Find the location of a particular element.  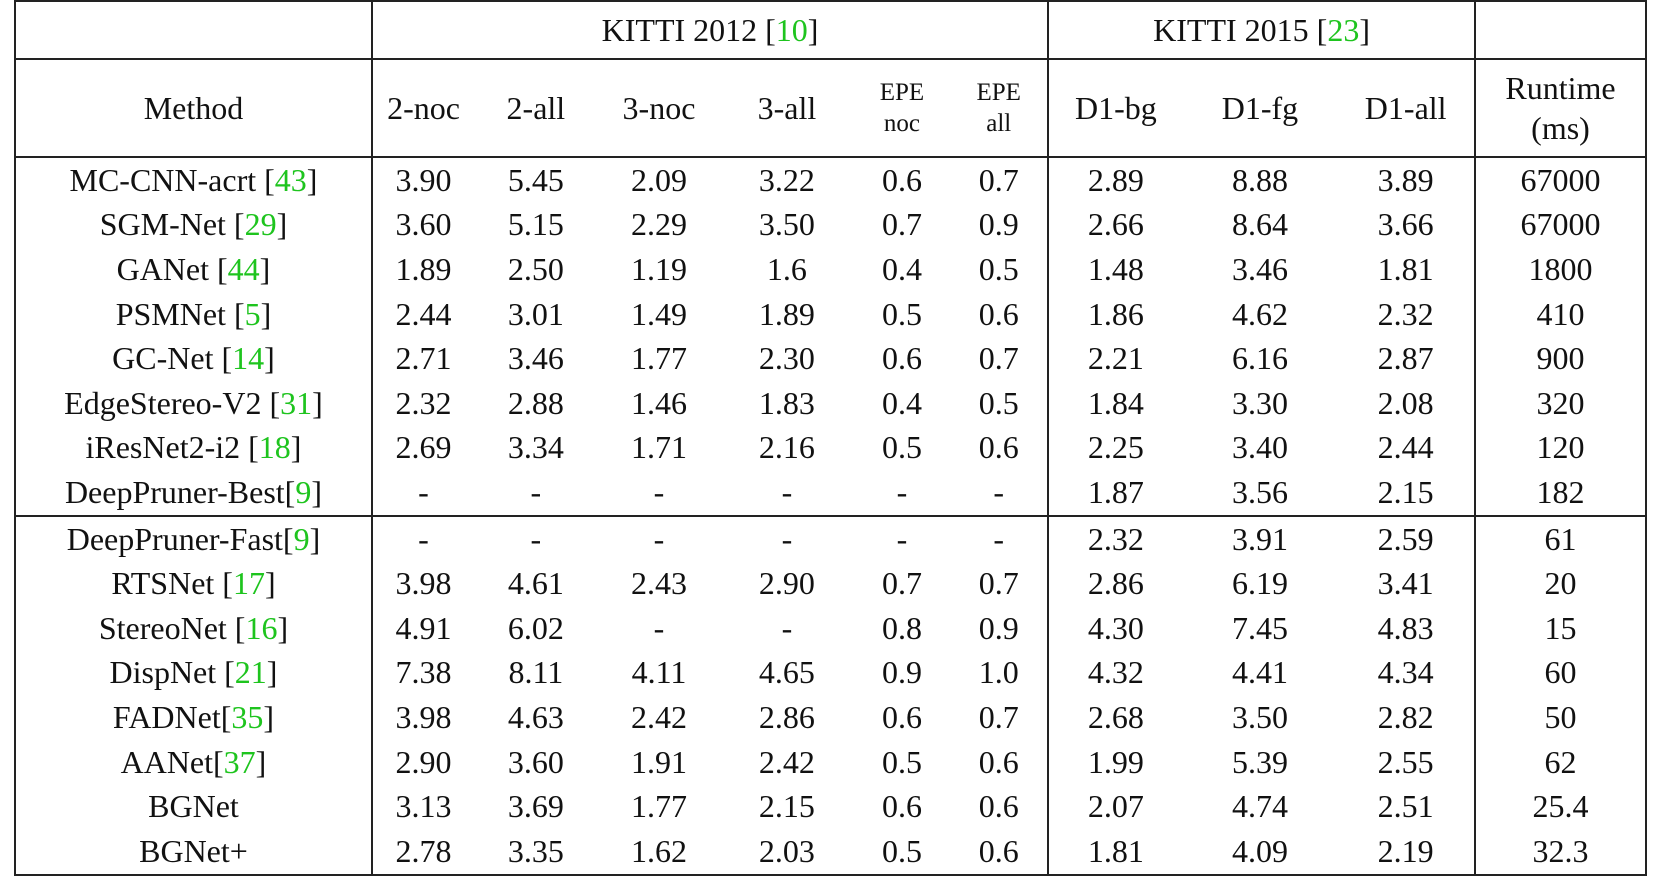

epe-noc-line-1: EPE is located at coordinates (902, 92).